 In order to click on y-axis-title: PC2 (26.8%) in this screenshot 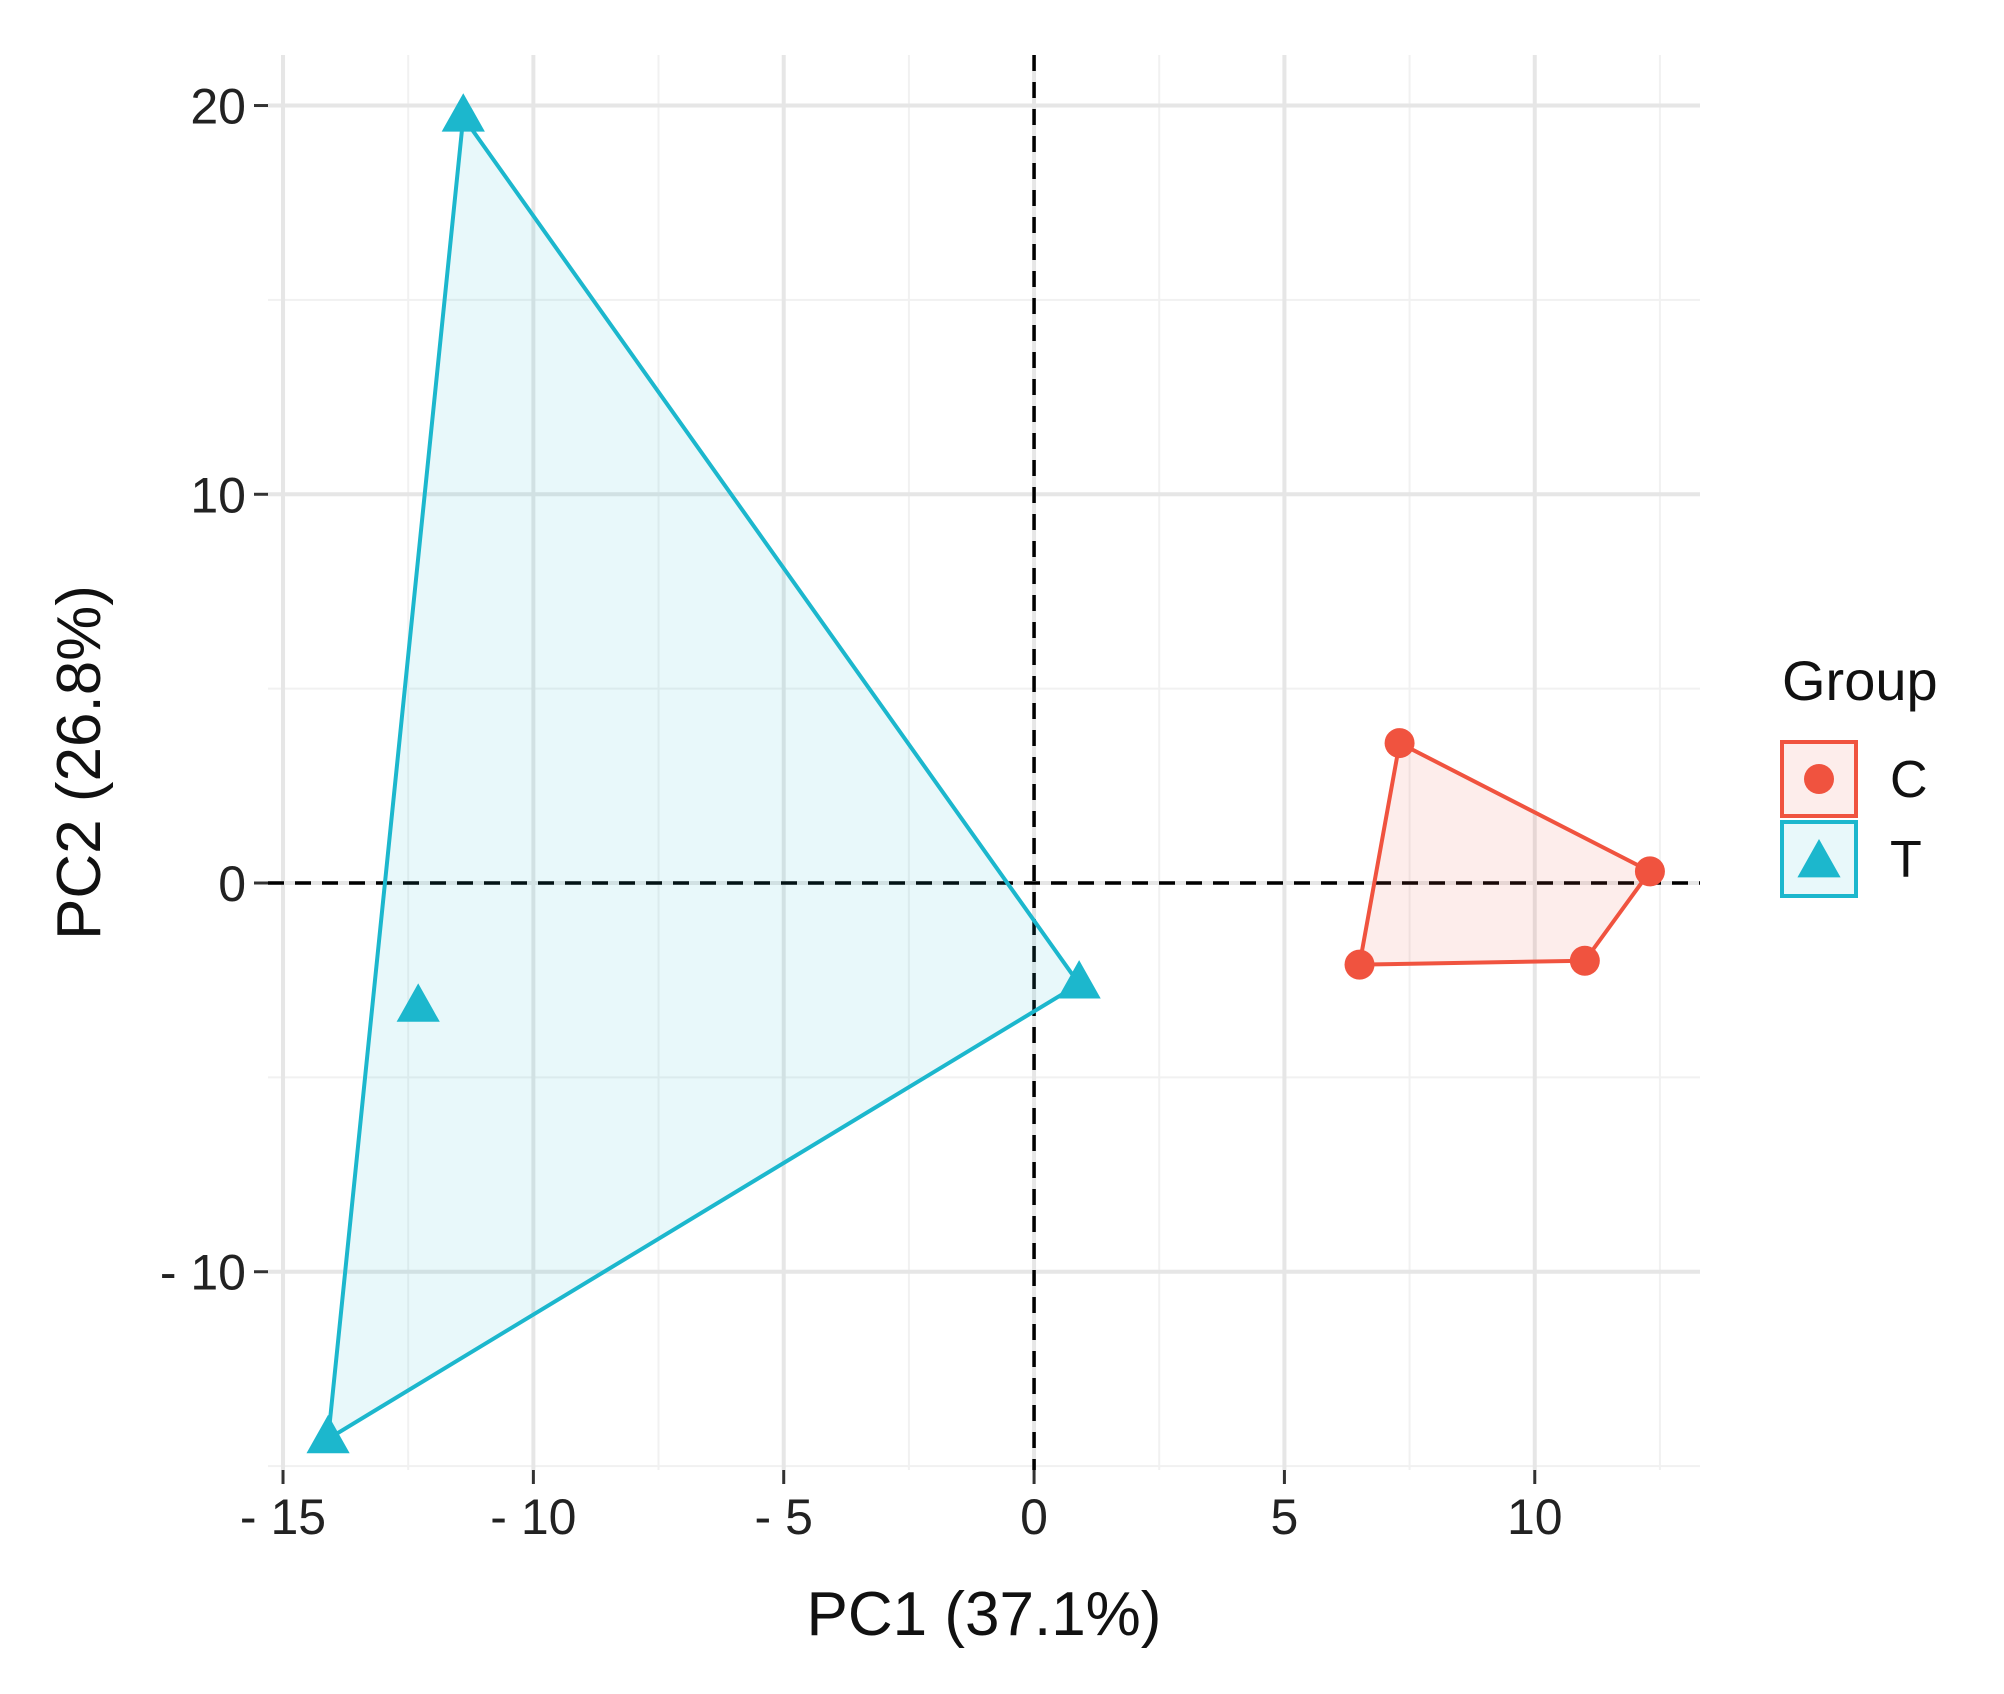, I will do `click(79, 762)`.